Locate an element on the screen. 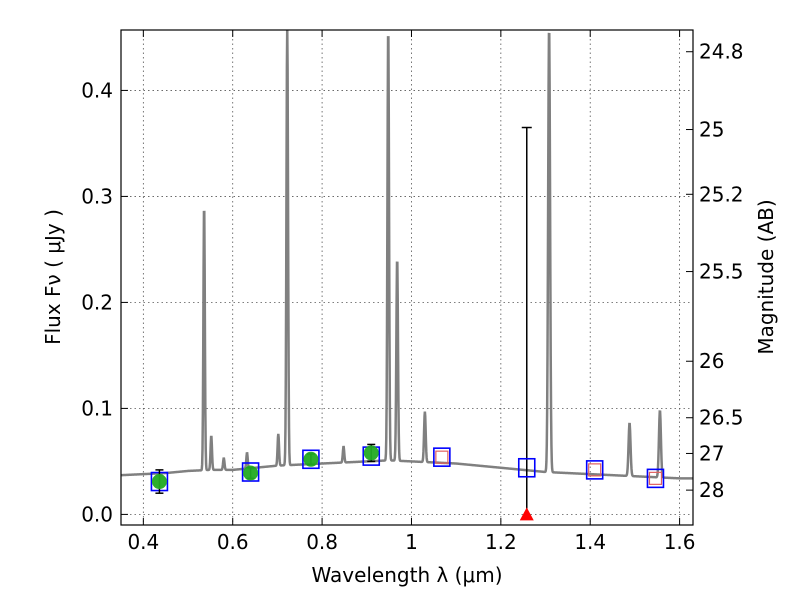 The height and width of the screenshot is (600, 800). y-axis-ticks: 0.0 0.1 0.2 0.3 0.4 is located at coordinates (104, 302).